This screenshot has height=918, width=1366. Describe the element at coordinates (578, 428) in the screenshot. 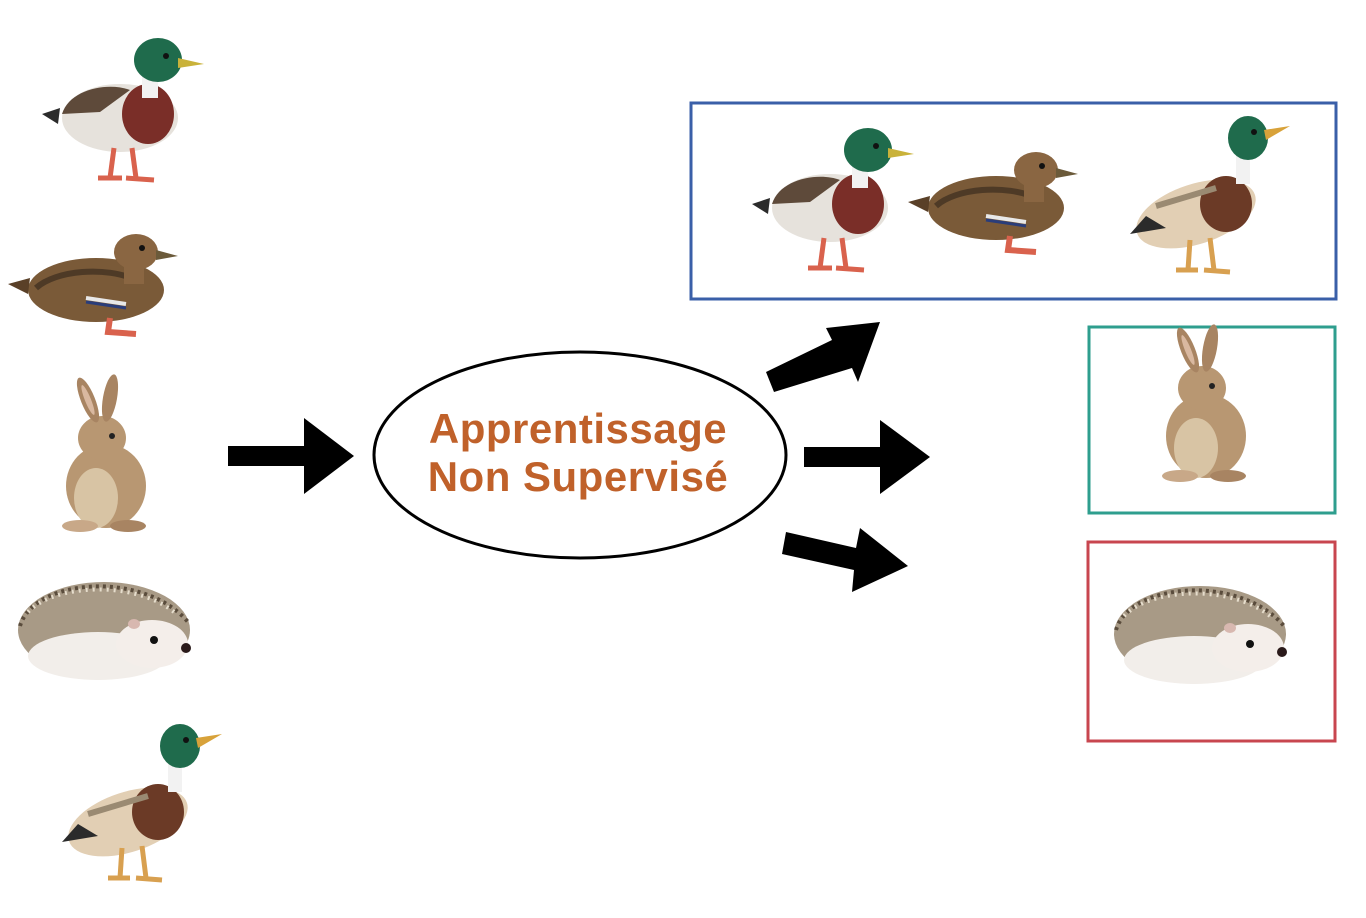

I see `process-label-line1: Apprentissage` at that location.